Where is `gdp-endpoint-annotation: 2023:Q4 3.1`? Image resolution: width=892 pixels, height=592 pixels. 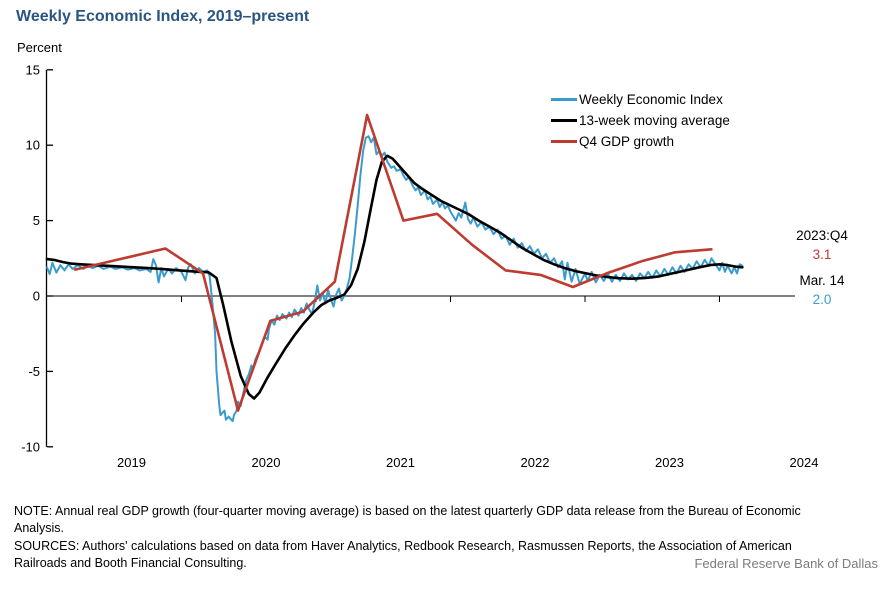 gdp-endpoint-annotation: 2023:Q4 3.1 is located at coordinates (822, 245).